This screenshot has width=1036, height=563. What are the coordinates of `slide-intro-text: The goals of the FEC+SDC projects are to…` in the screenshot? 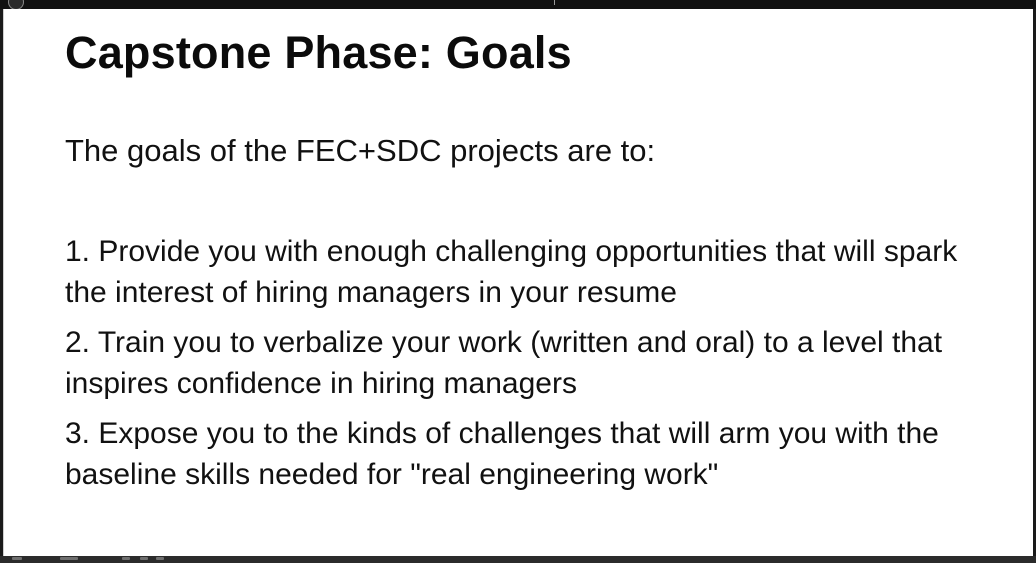 It's located at (360, 150).